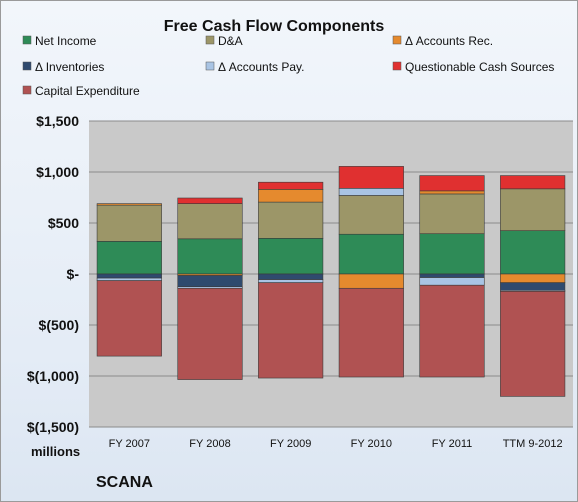 The width and height of the screenshot is (578, 502). Describe the element at coordinates (66, 41) in the screenshot. I see `legend-label-net-income: Net Income` at that location.